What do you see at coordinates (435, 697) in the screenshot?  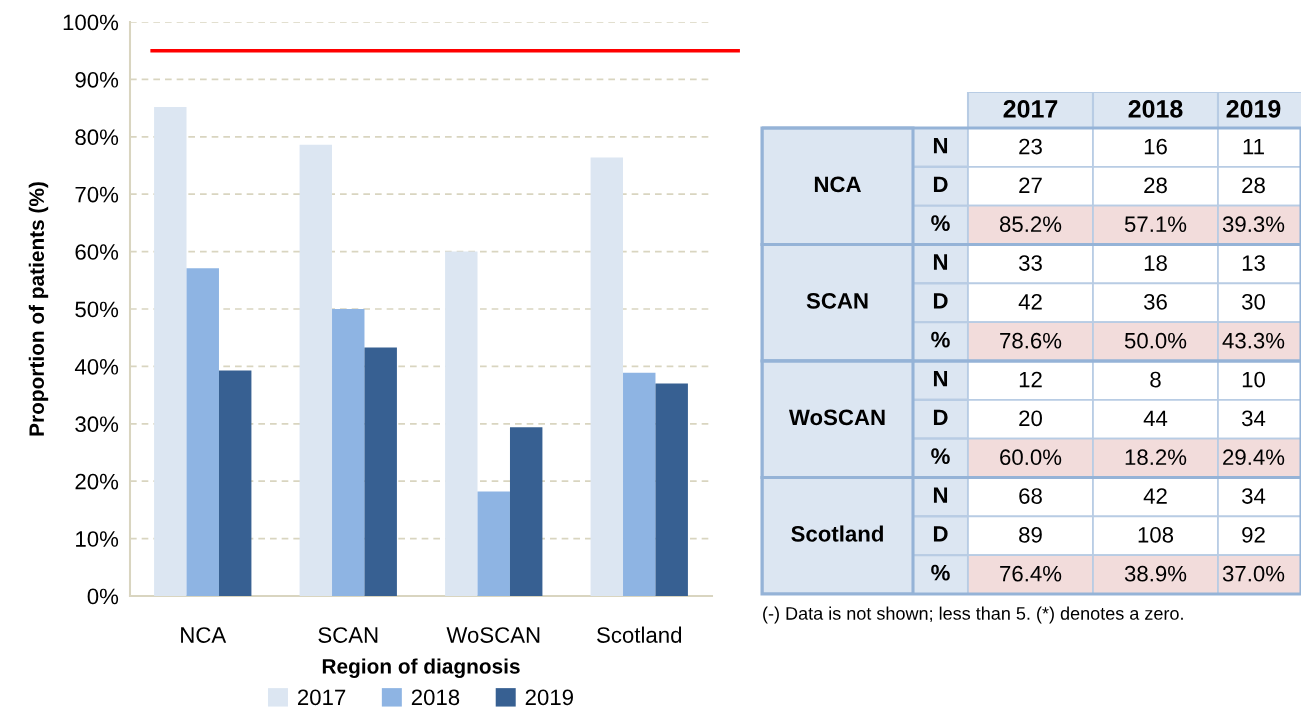 I see `legend-label: 2018` at bounding box center [435, 697].